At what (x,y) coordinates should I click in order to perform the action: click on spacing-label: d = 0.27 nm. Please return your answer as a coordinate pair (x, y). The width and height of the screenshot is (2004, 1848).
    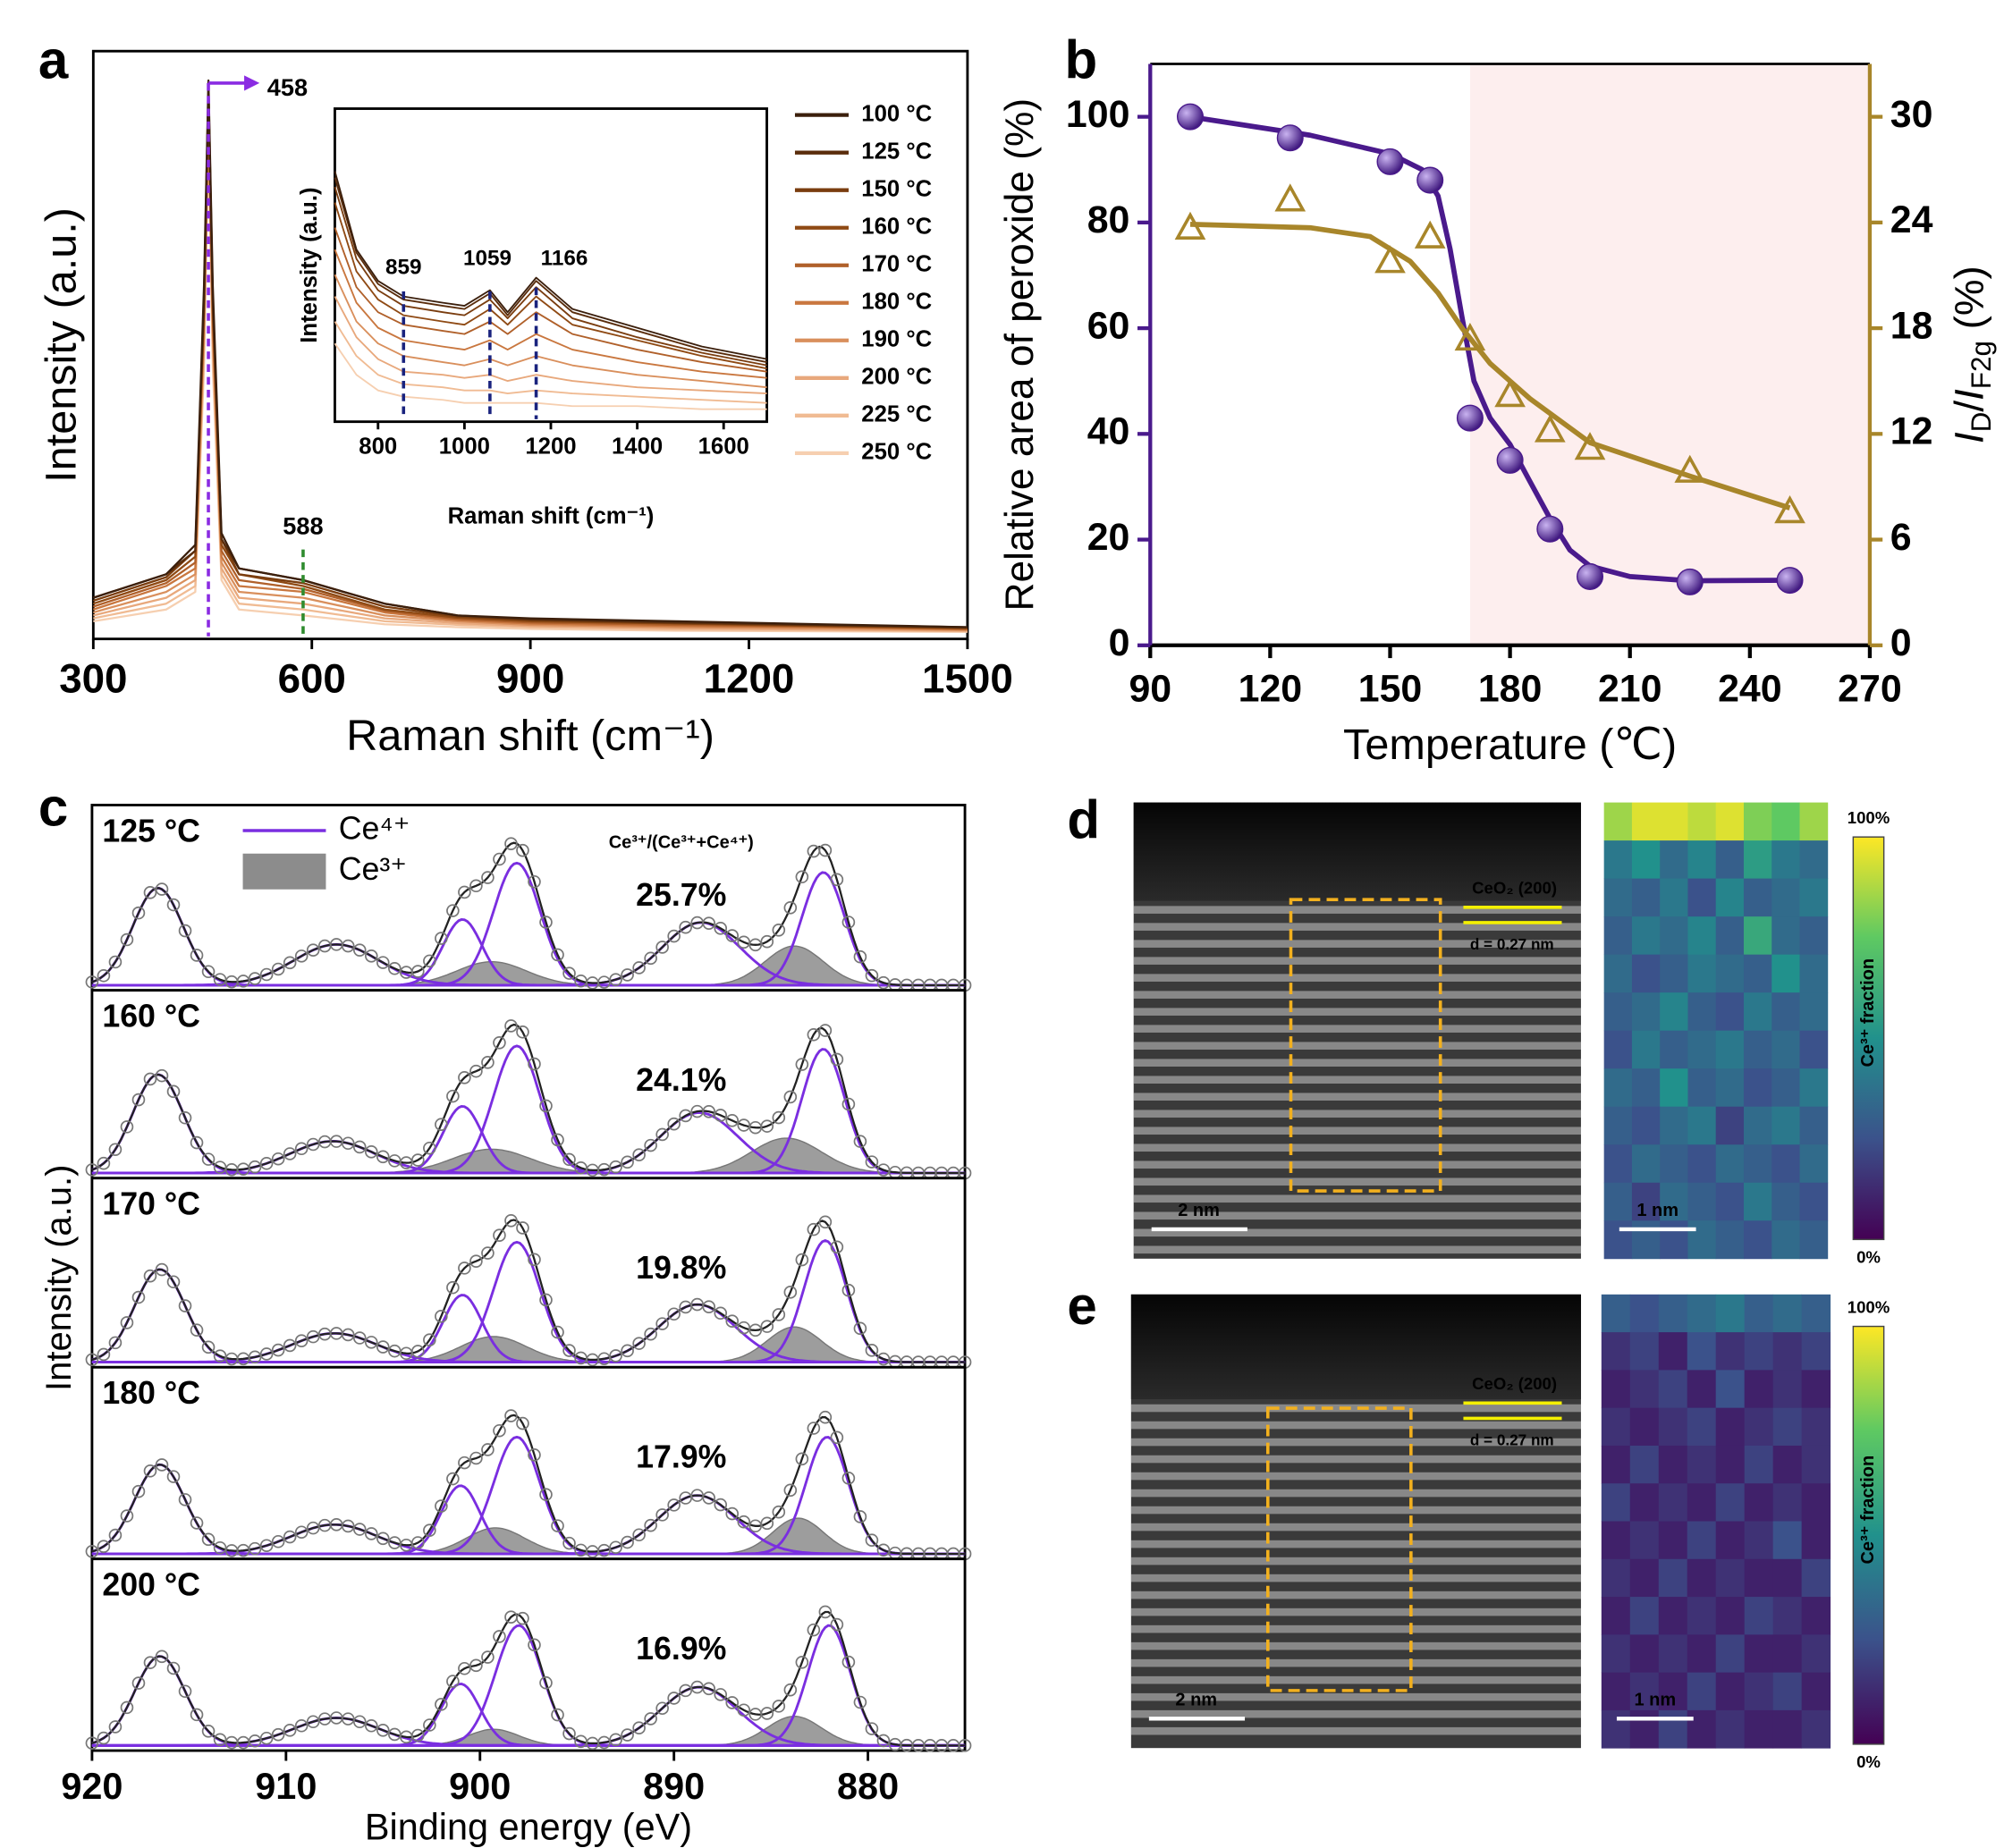
    Looking at the image, I should click on (1512, 944).